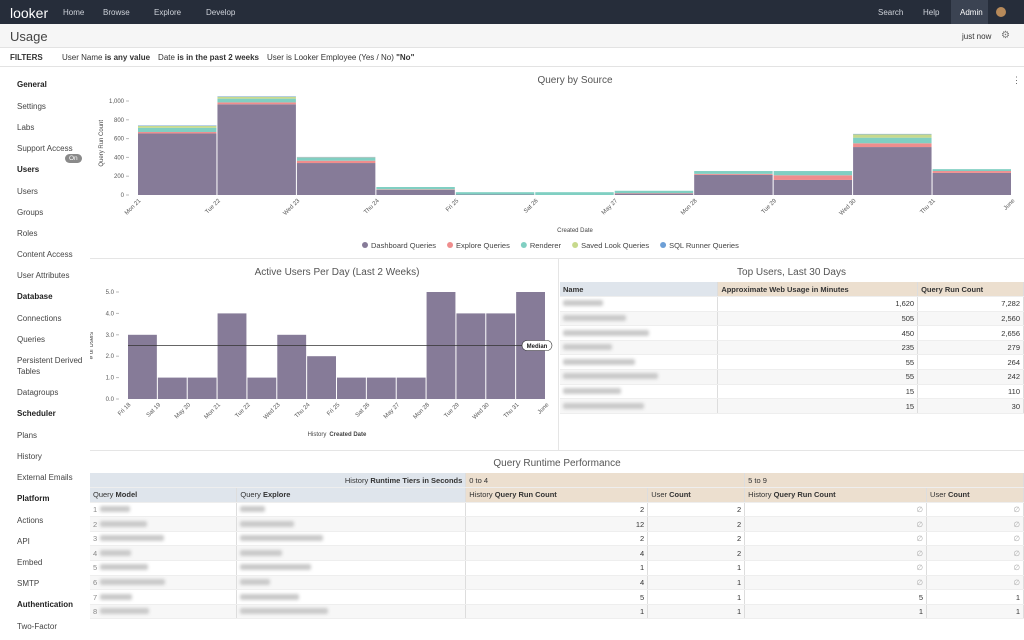 The image size is (1024, 640). Describe the element at coordinates (221, 12) in the screenshot. I see `nav-link: Develop` at that location.